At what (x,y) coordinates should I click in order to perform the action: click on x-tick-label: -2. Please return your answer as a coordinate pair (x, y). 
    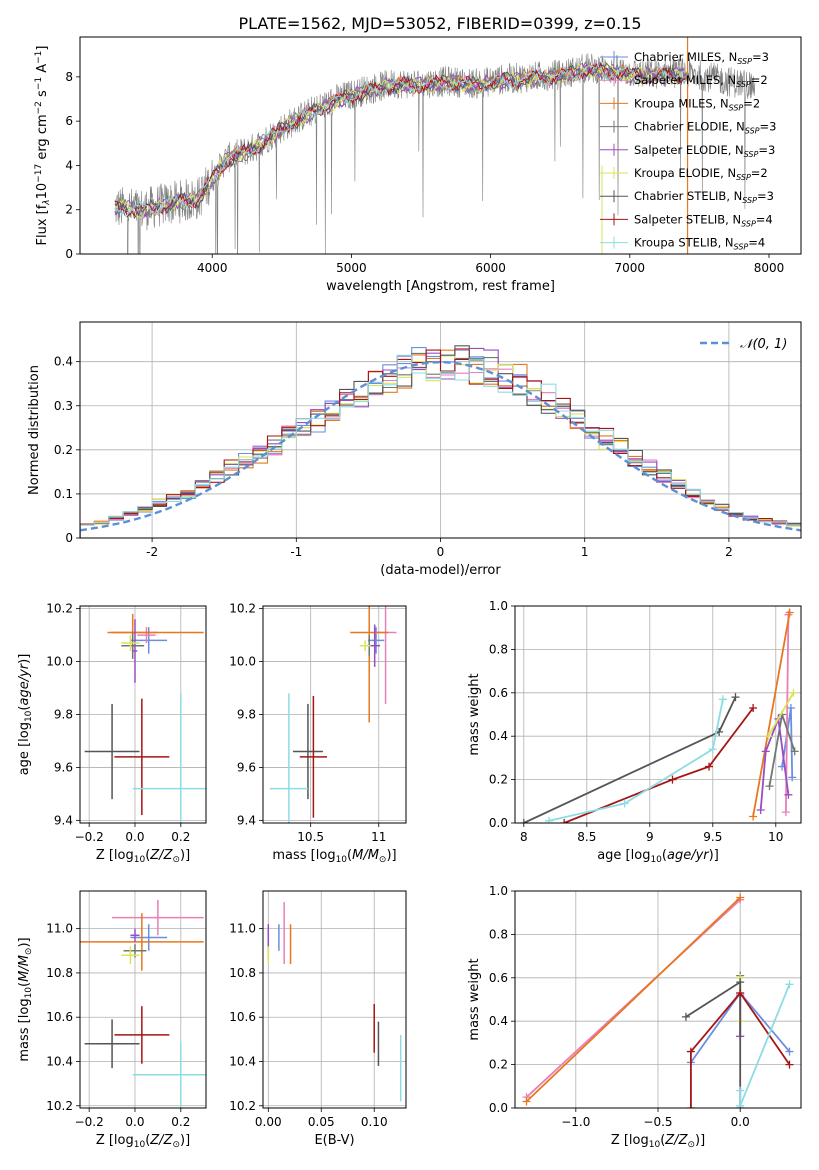
    Looking at the image, I should click on (152, 552).